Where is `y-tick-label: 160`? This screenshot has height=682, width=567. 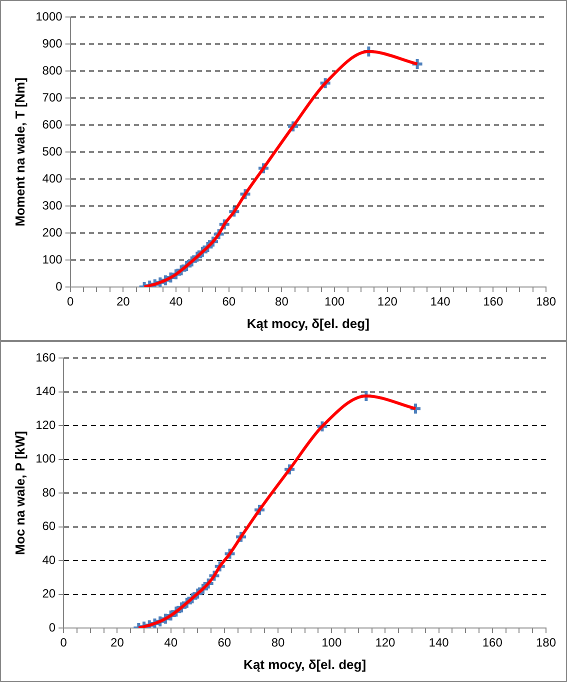
y-tick-label: 160 is located at coordinates (46, 357).